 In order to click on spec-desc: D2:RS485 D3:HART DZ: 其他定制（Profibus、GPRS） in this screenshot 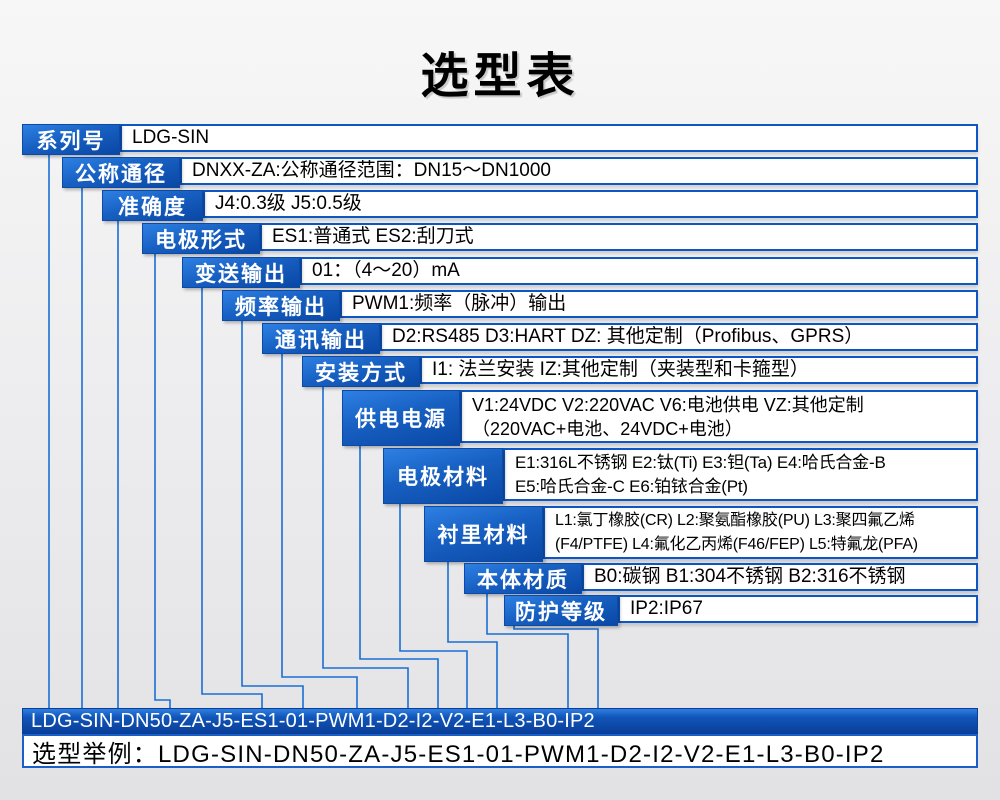, I will do `click(679, 337)`.